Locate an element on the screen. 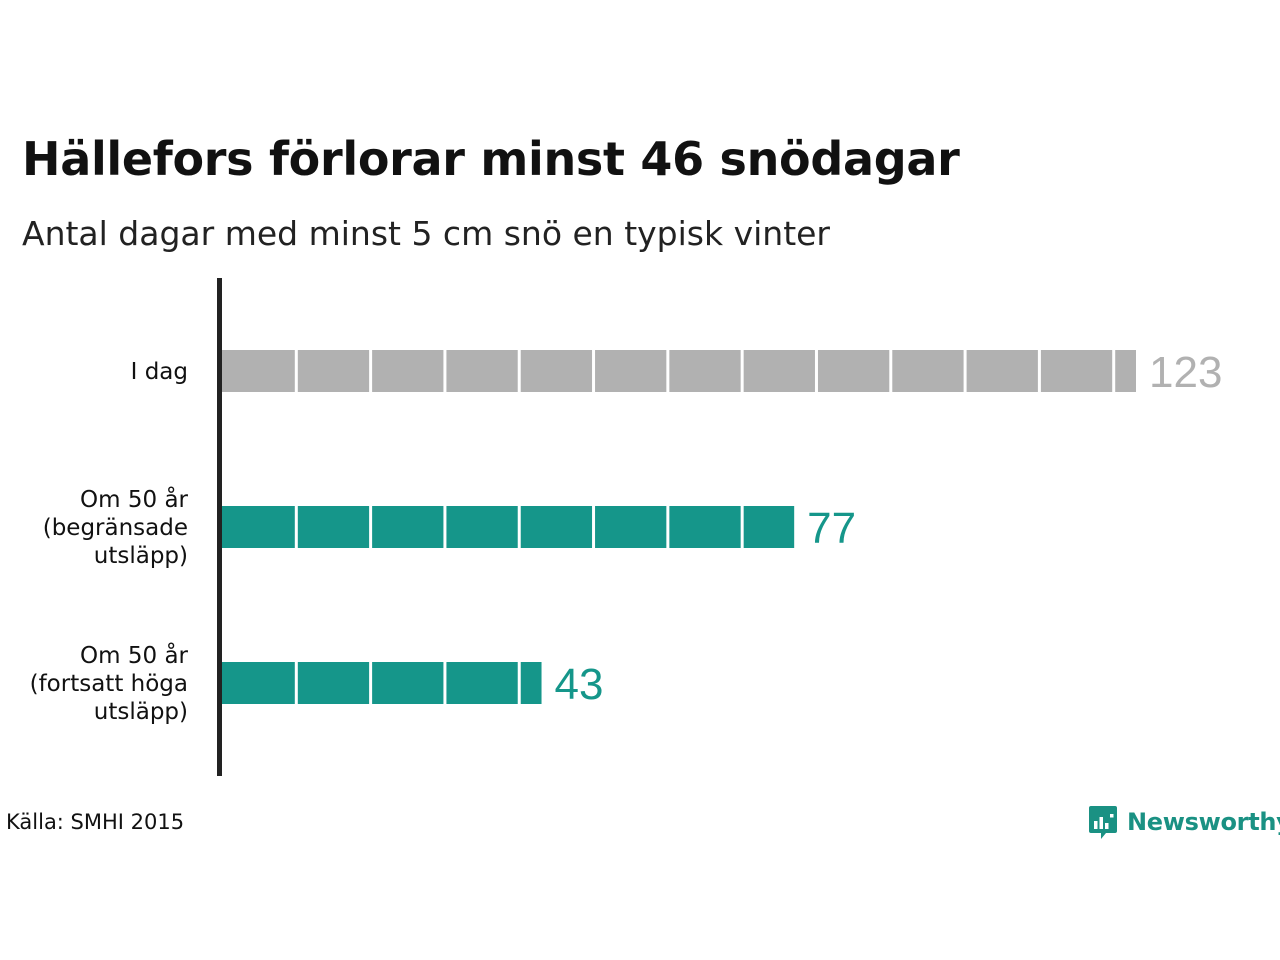 The width and height of the screenshot is (1280, 960). category-label-2: Om 50 år (fortsatt höga utsläpp) is located at coordinates (109, 683).